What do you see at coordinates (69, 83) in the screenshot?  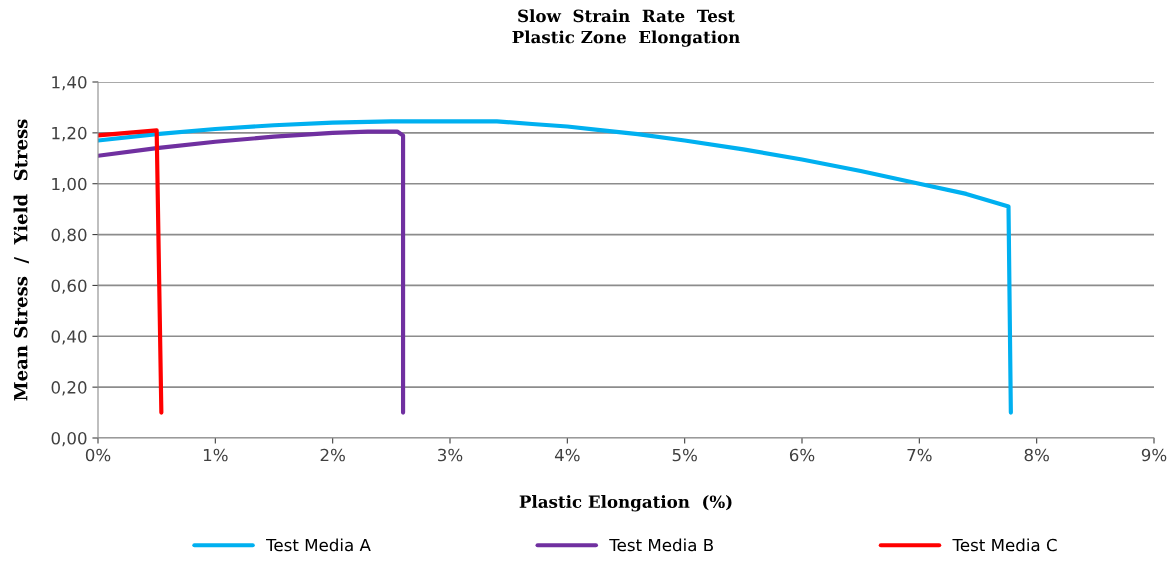 I see `y-tick-label: 1,40` at bounding box center [69, 83].